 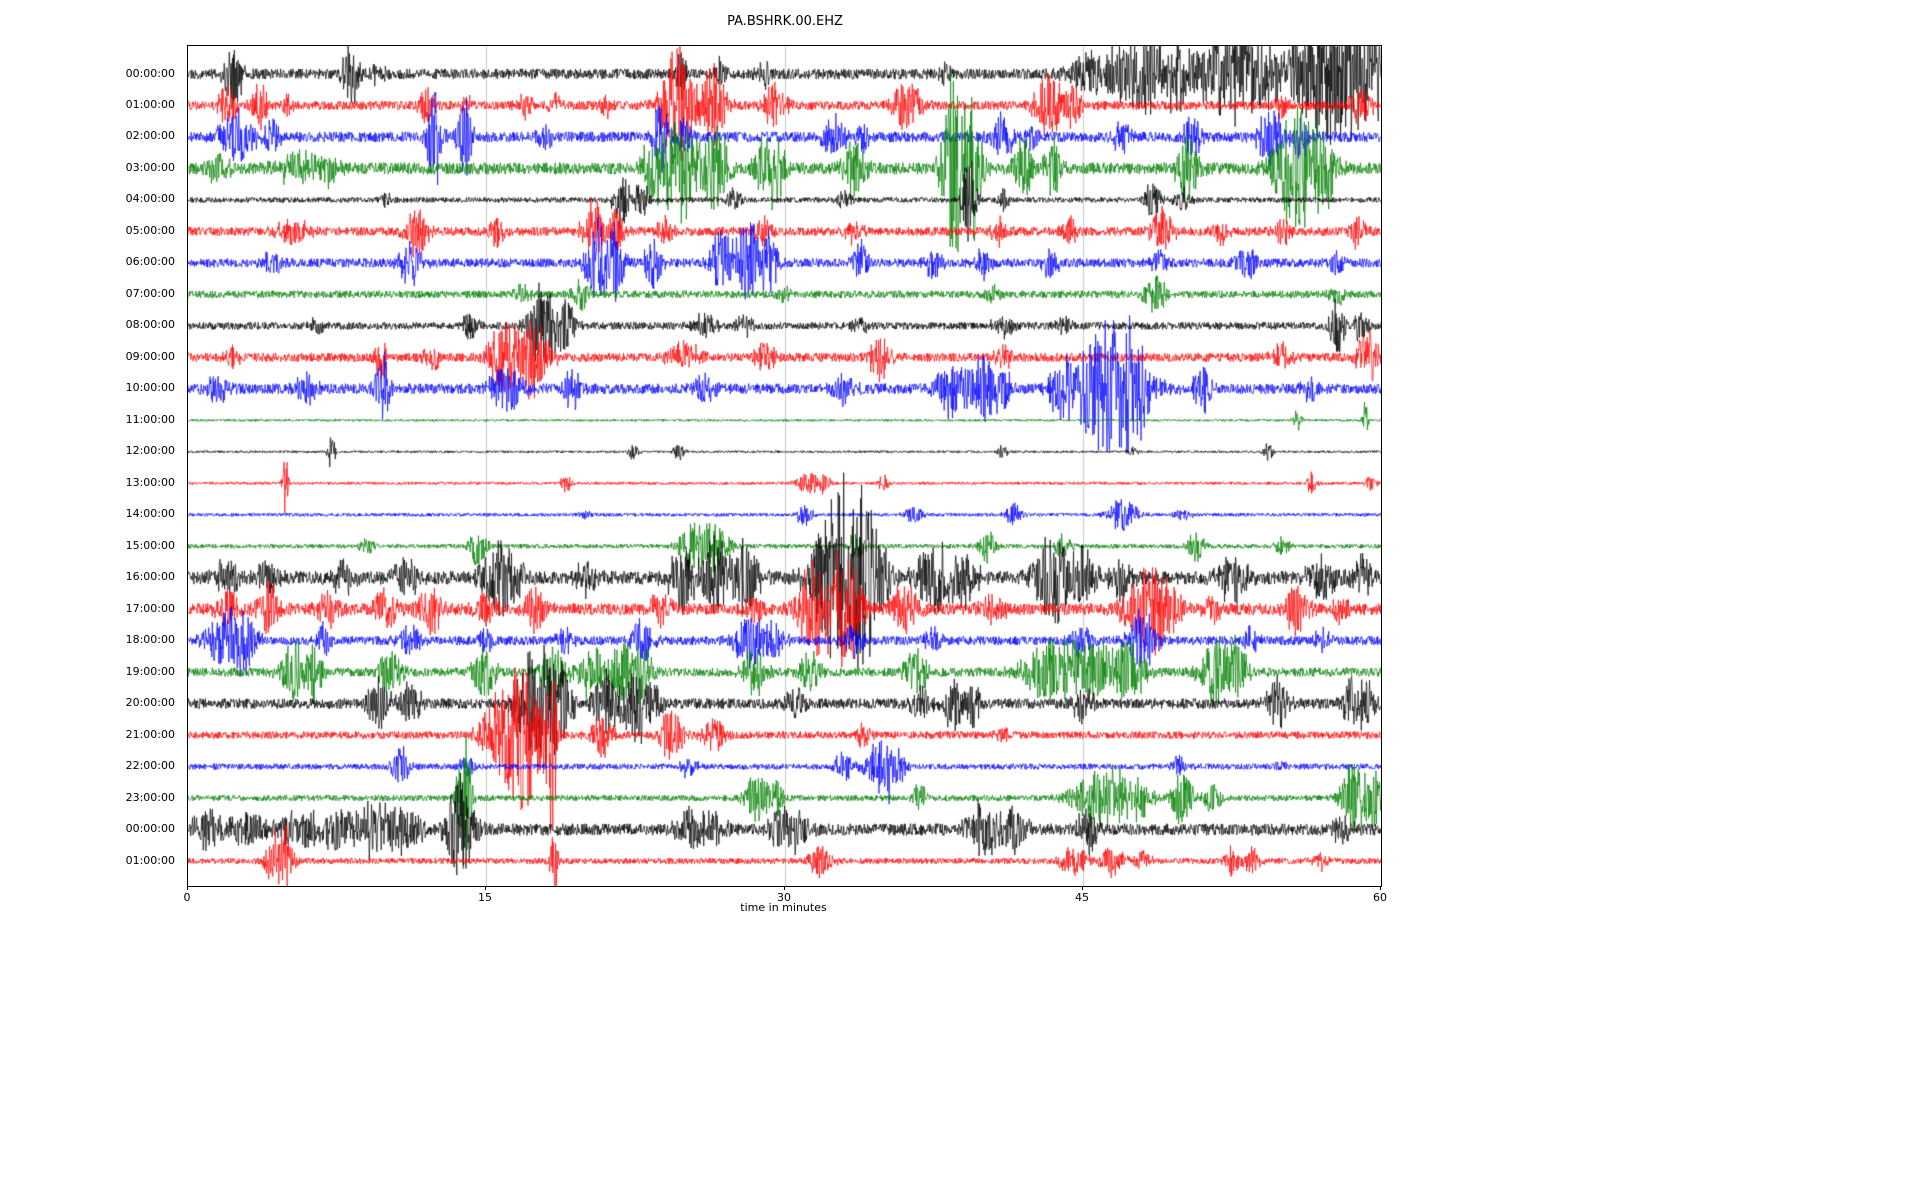 What do you see at coordinates (150, 356) in the screenshot?
I see `row-label: 09:00:00` at bounding box center [150, 356].